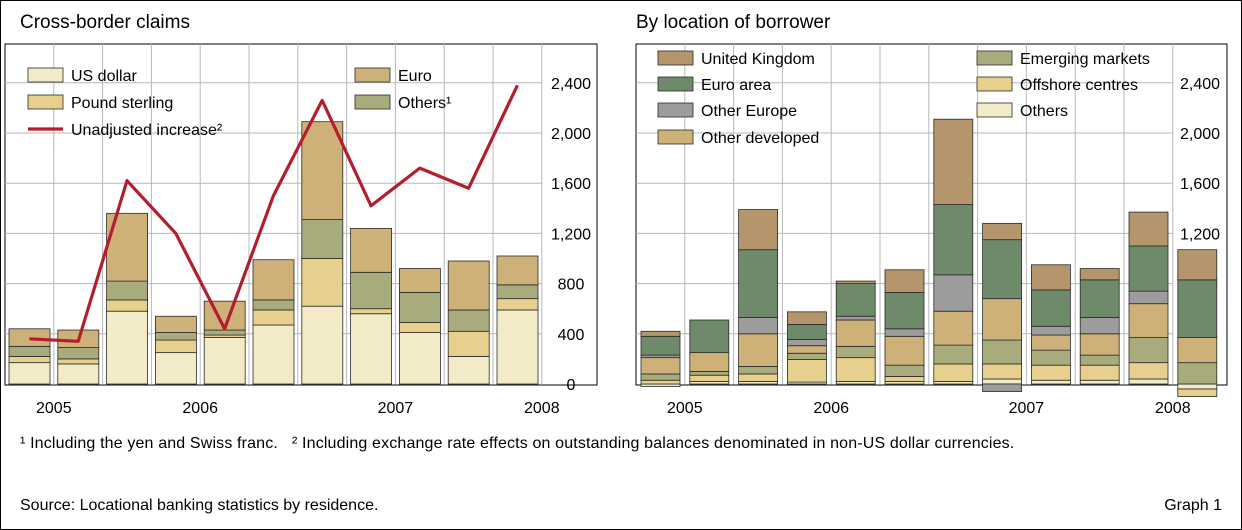  What do you see at coordinates (953, 328) in the screenshot?
I see `bar-other-developed-2006-q3` at bounding box center [953, 328].